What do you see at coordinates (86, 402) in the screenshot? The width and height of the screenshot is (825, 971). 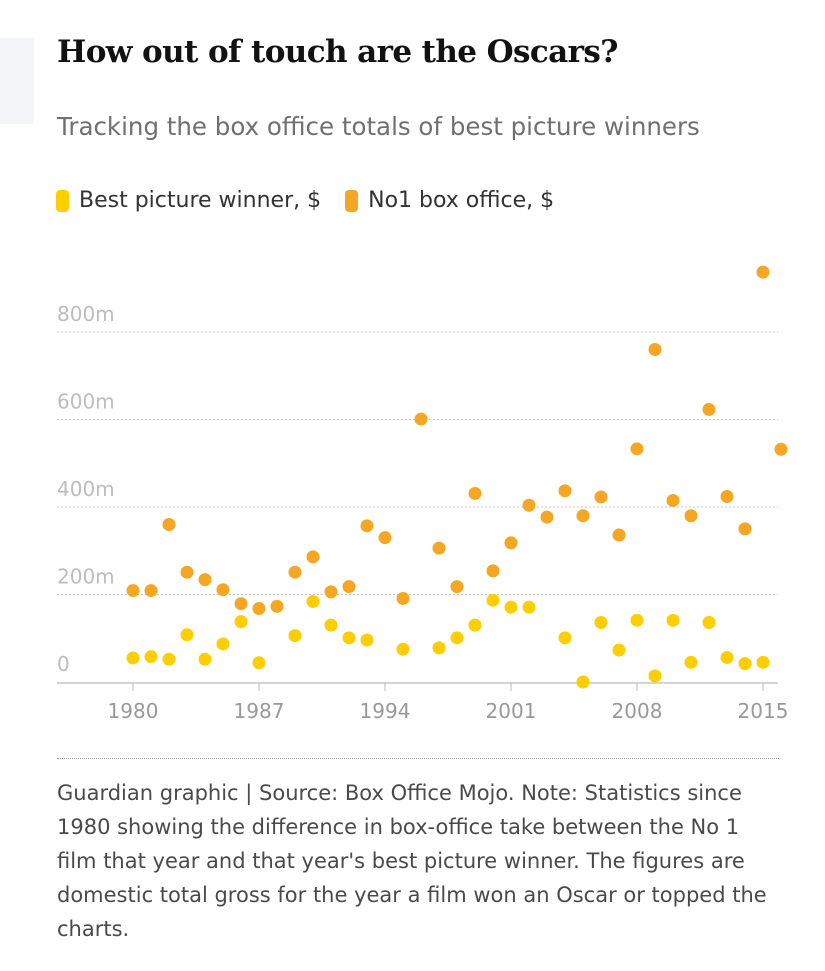 I see `y-tick-label: 600m` at bounding box center [86, 402].